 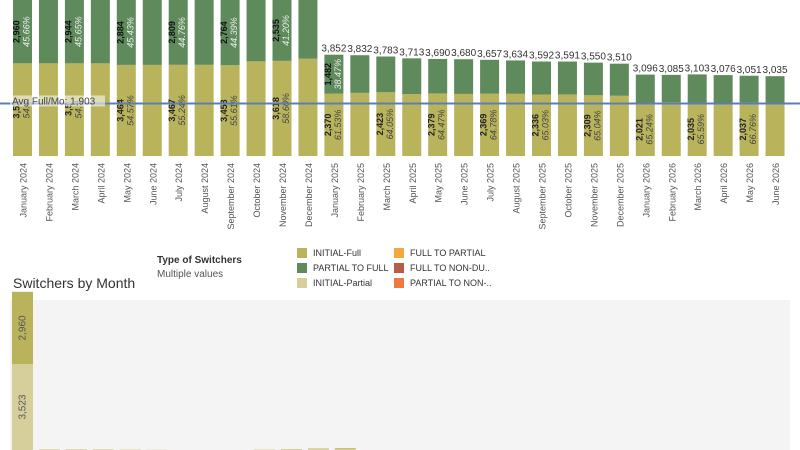 What do you see at coordinates (17, 110) in the screenshot?
I see `bar-value-label: 3,52` at bounding box center [17, 110].